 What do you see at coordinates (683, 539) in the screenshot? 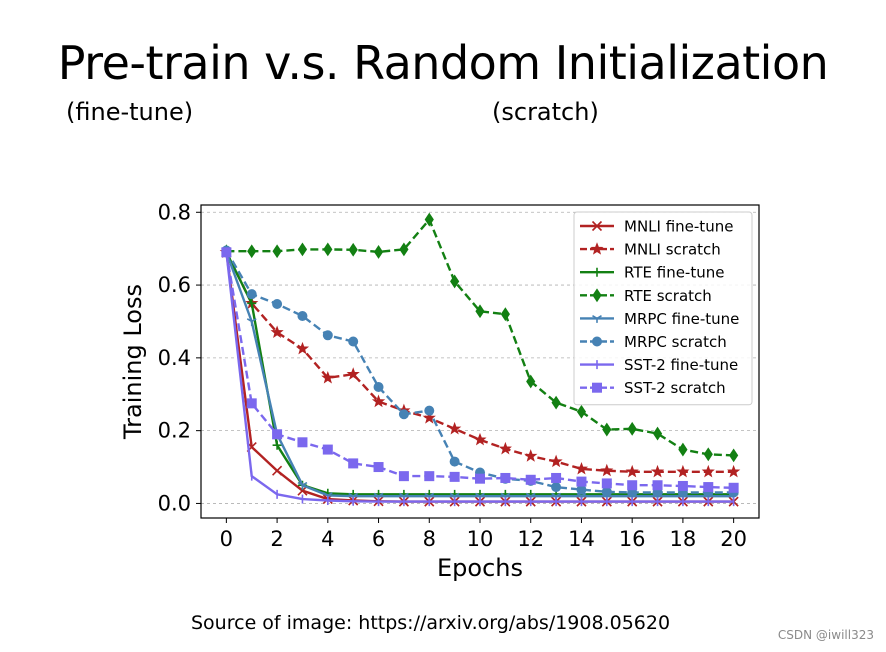
I see `x-tick-label: 18` at bounding box center [683, 539].